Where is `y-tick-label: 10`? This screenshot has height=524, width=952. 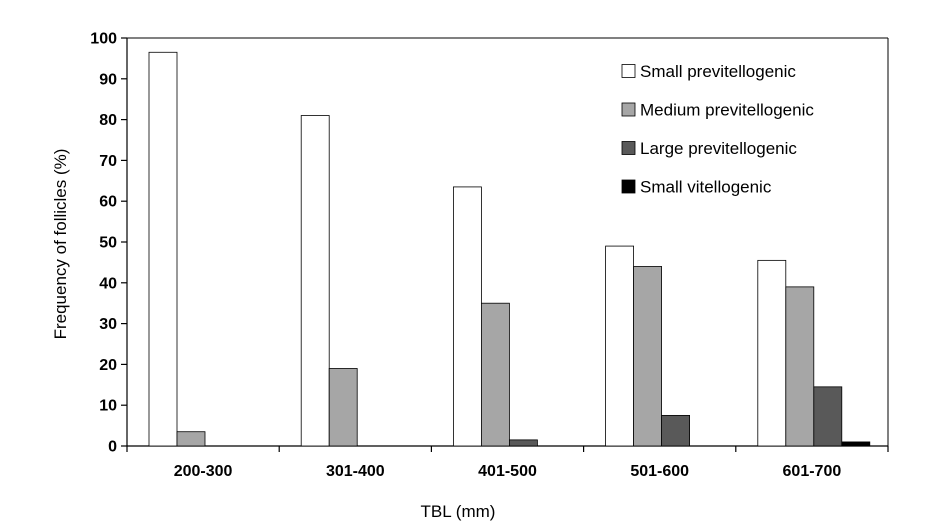 y-tick-label: 10 is located at coordinates (108, 406).